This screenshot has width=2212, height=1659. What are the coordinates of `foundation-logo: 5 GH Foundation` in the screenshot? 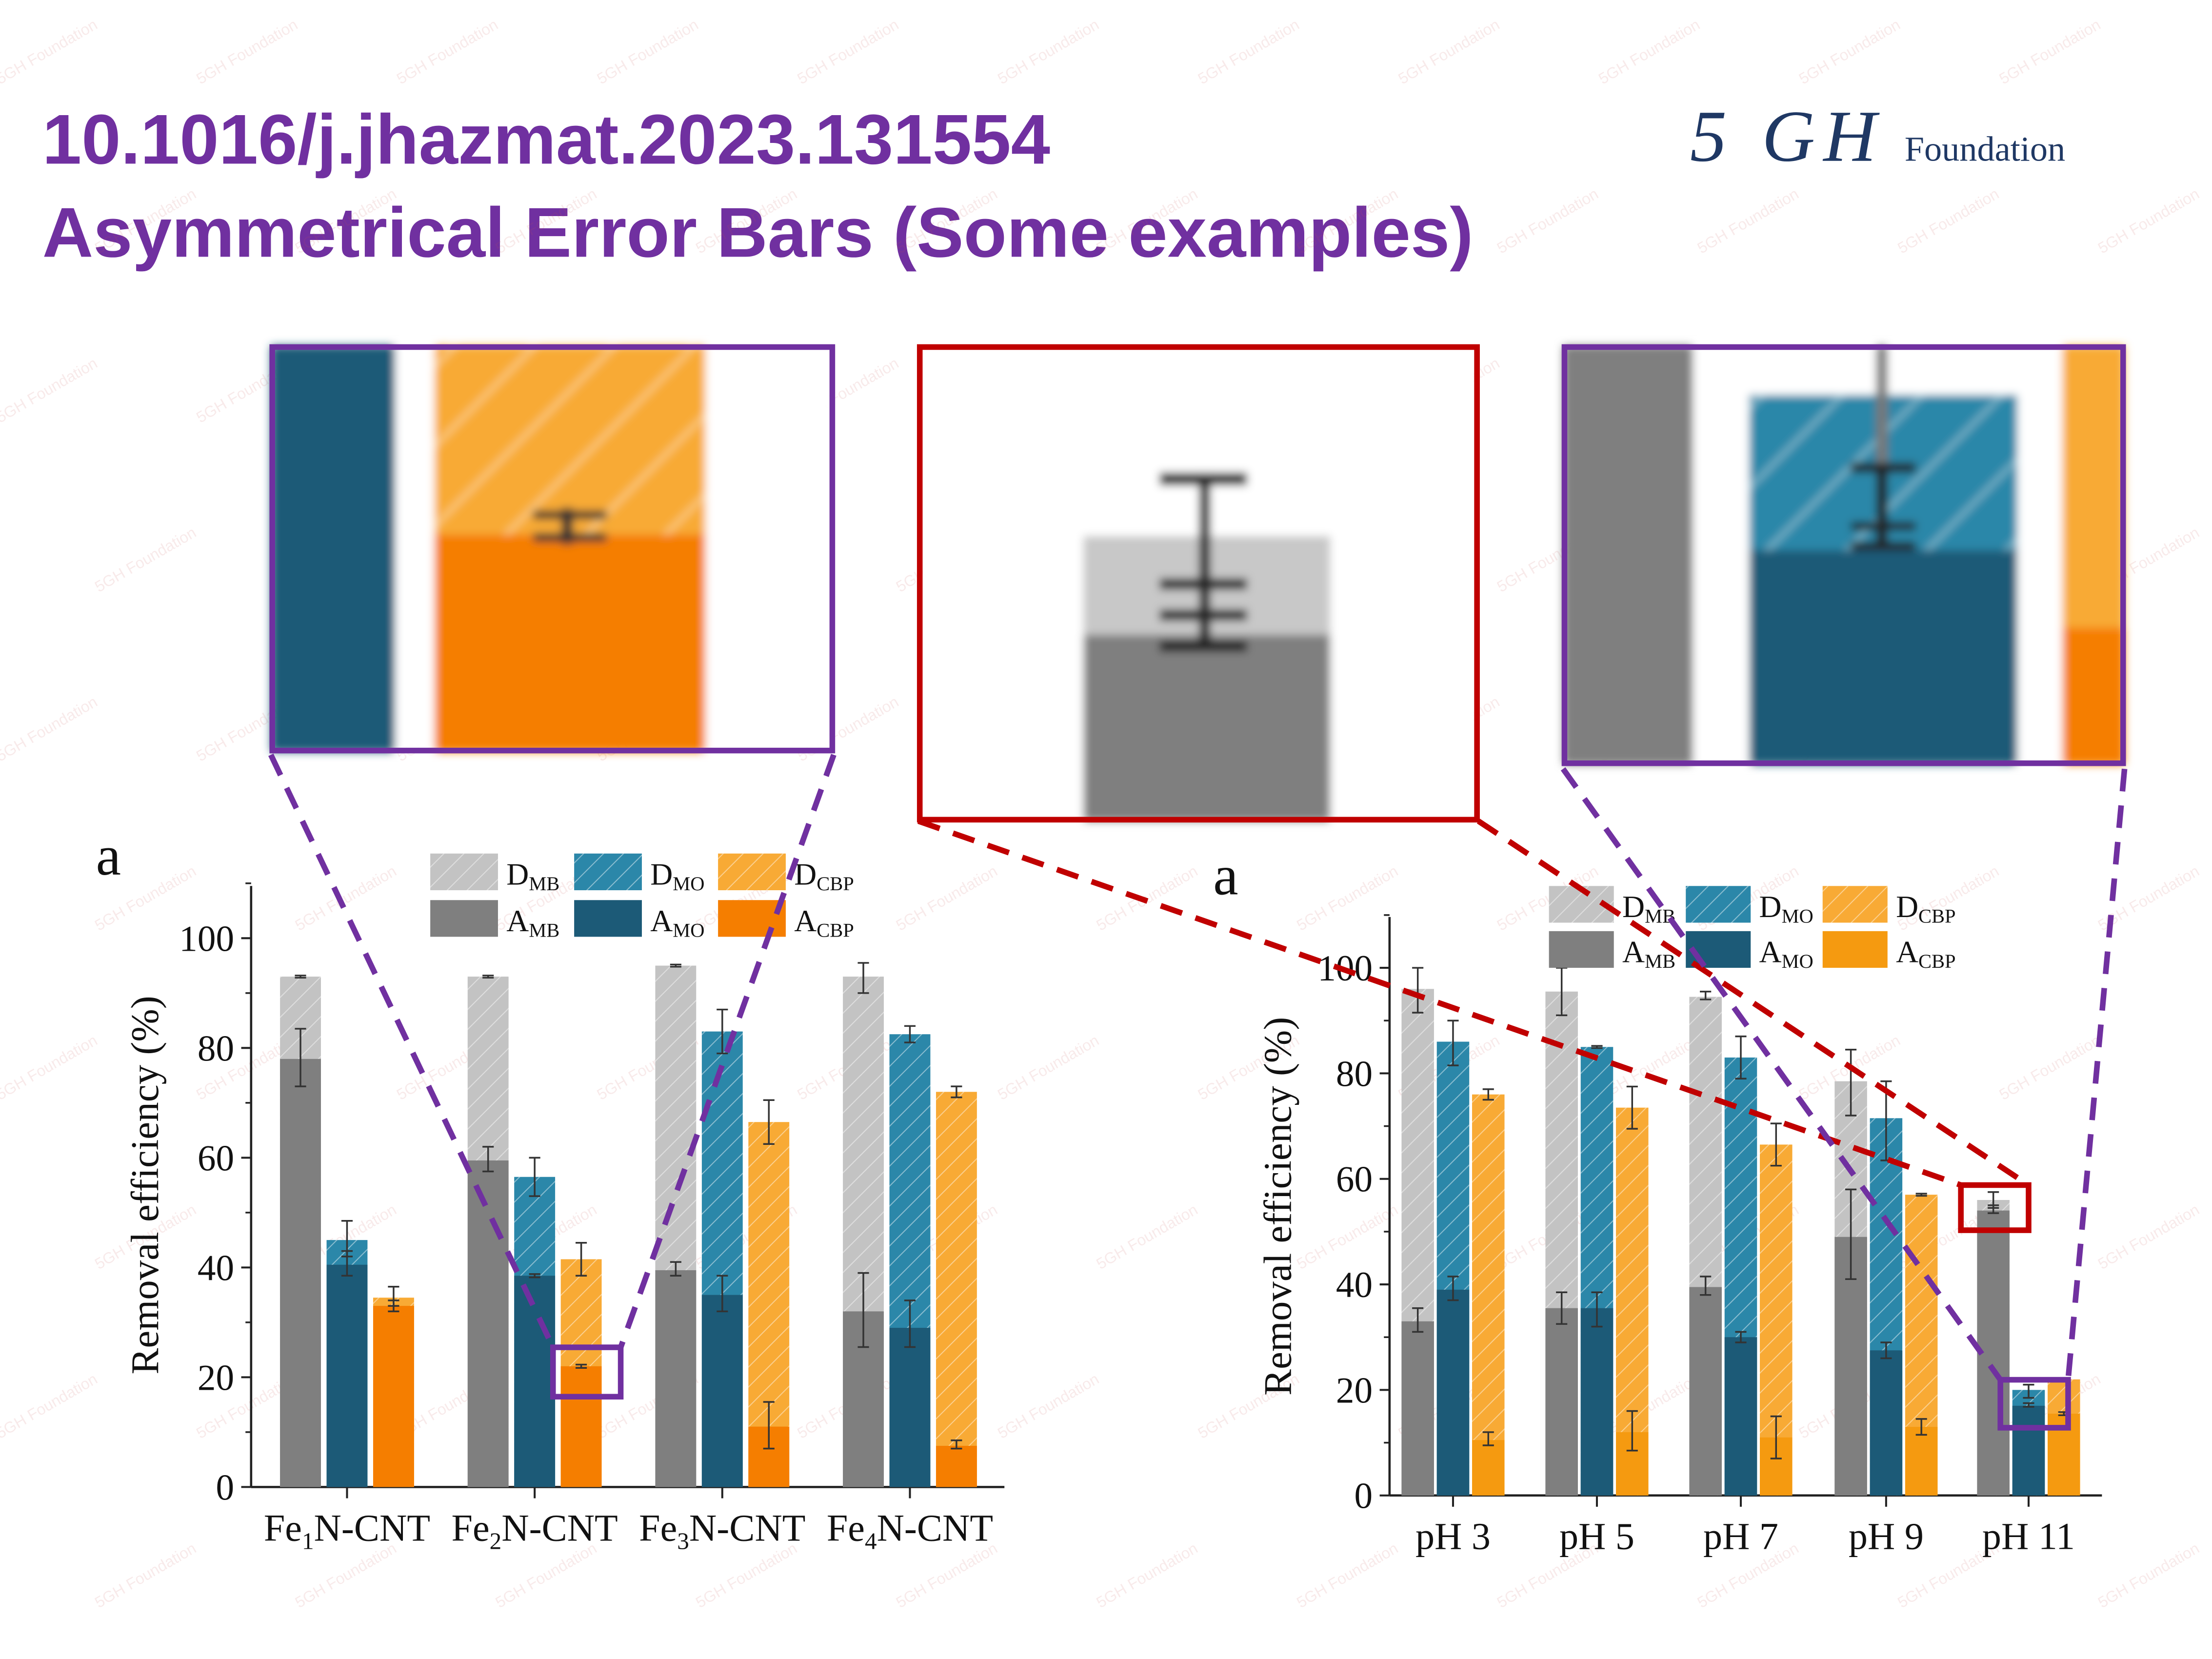 It's located at (1878, 138).